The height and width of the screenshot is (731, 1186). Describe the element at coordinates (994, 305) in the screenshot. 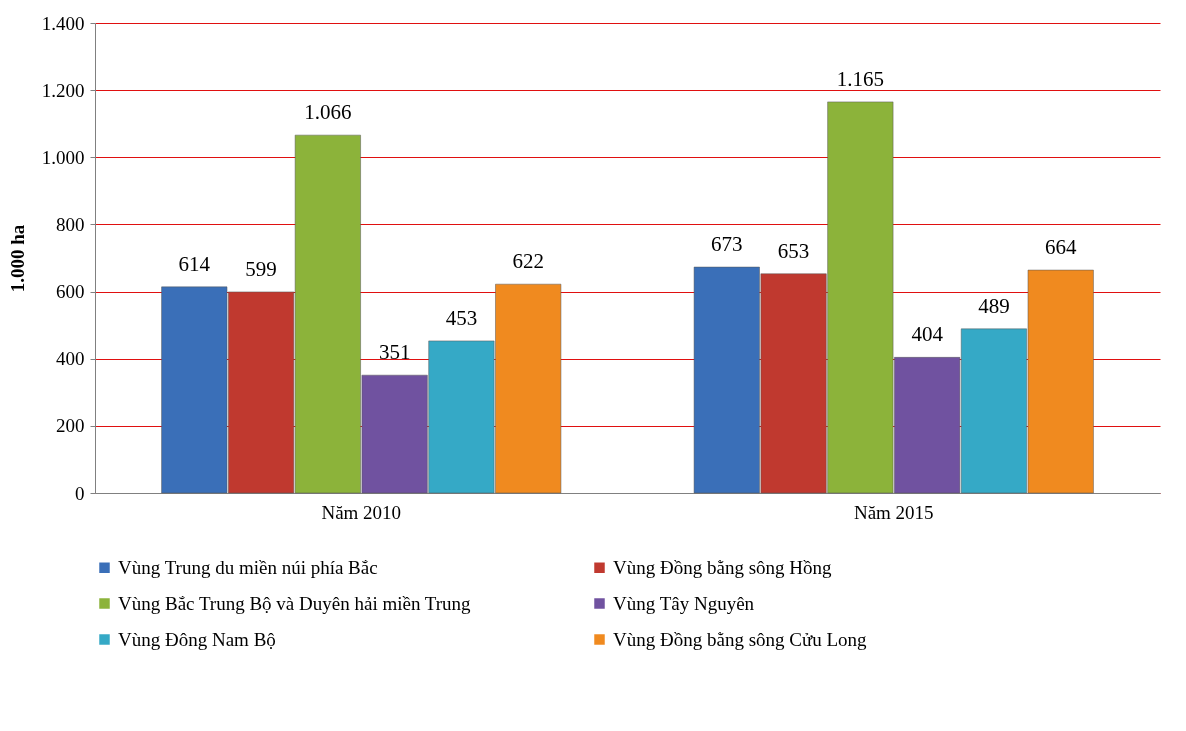

I see `data-label: 489` at that location.